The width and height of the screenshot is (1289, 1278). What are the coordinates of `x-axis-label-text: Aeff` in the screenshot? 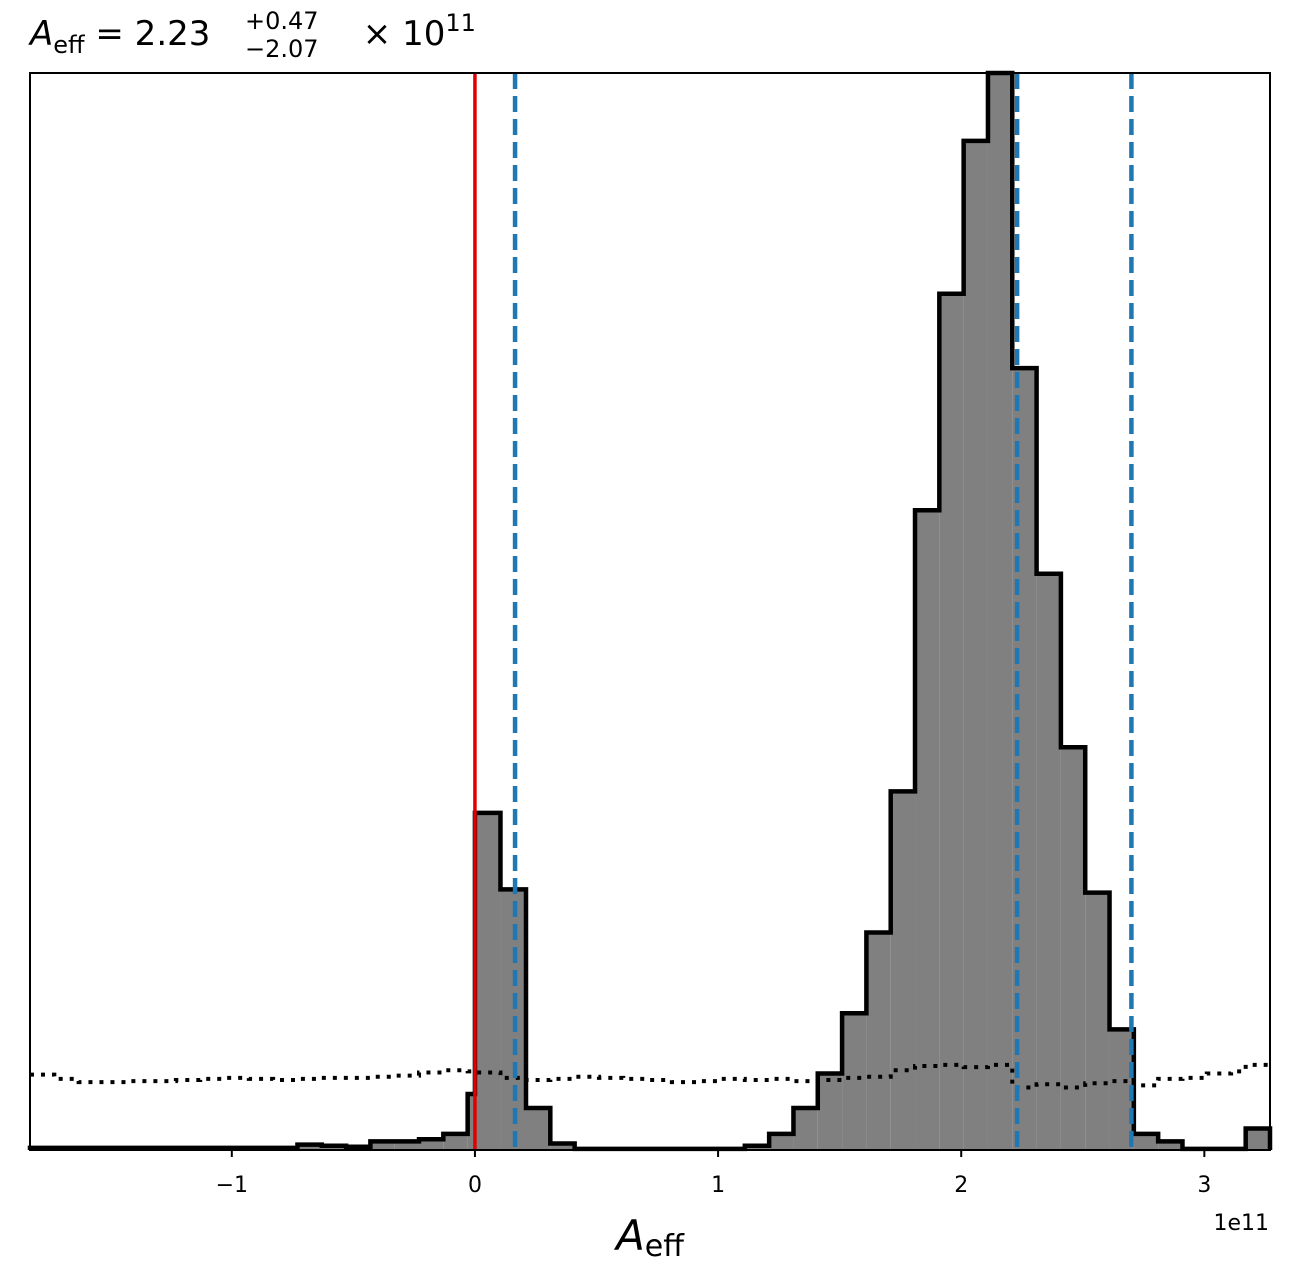 It's located at (649, 1237).